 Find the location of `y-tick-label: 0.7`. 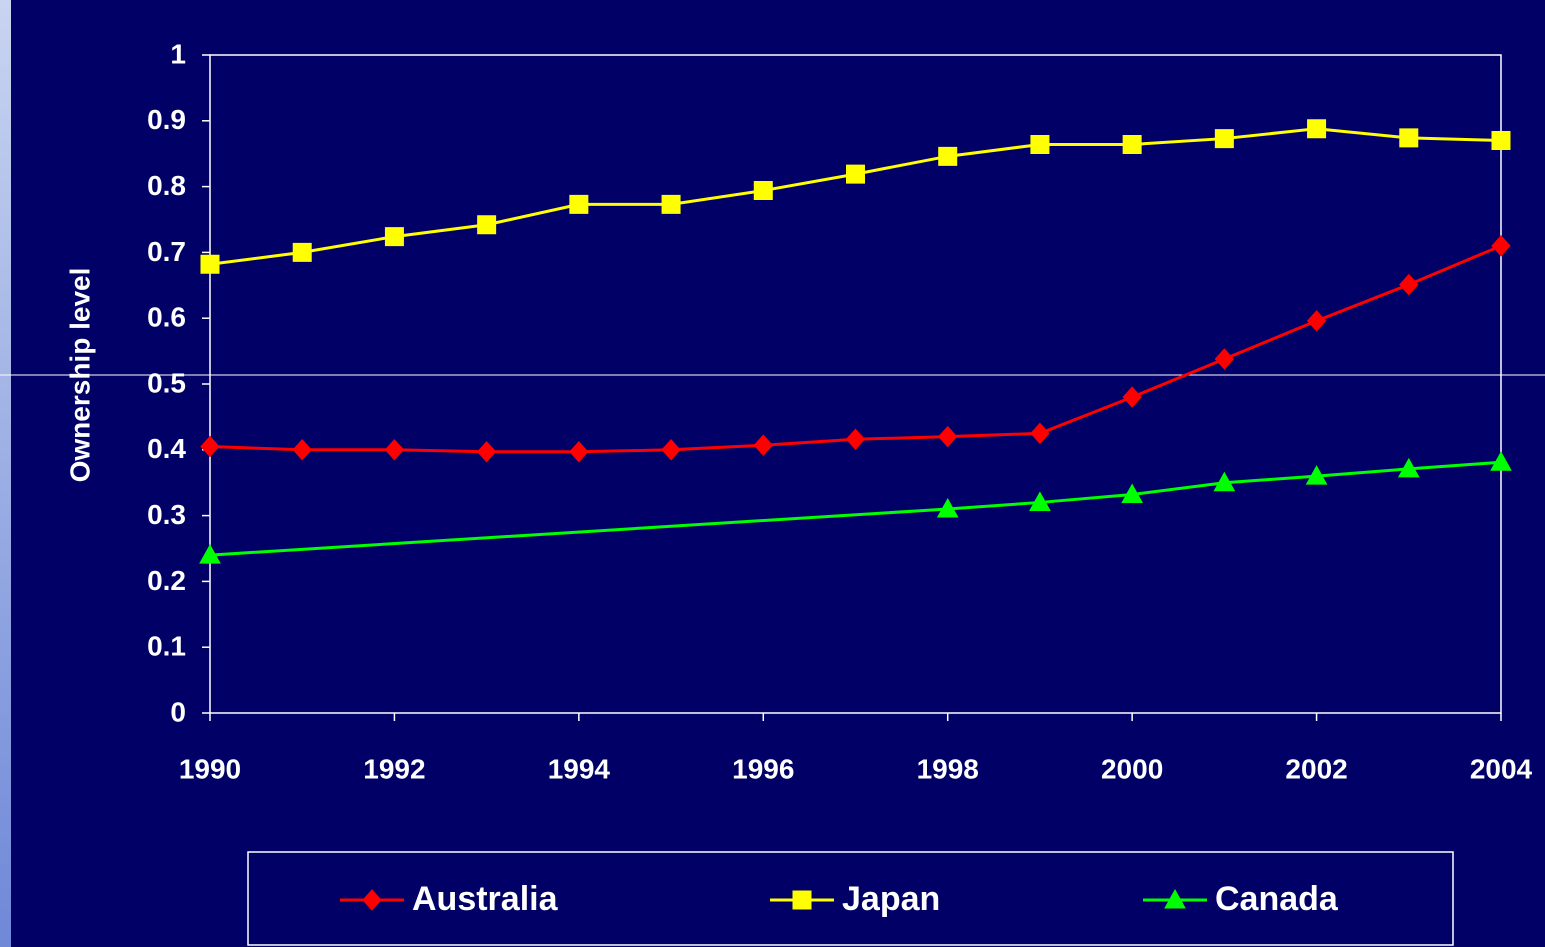

y-tick-label: 0.7 is located at coordinates (166, 251).